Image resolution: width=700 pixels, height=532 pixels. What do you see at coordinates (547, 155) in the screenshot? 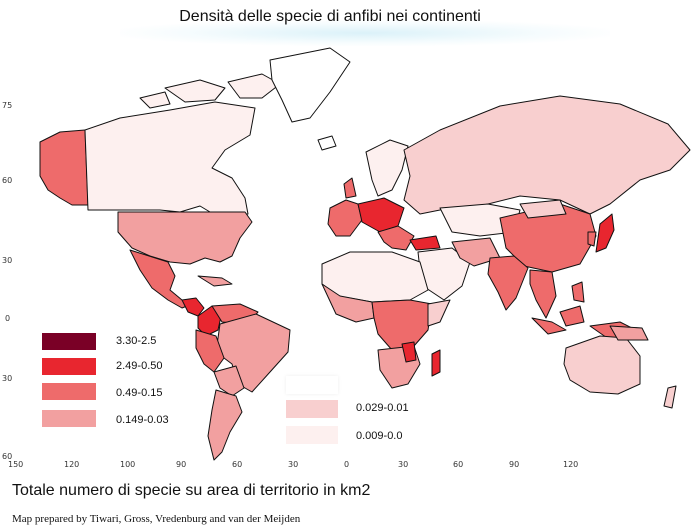
I see `region-russia` at bounding box center [547, 155].